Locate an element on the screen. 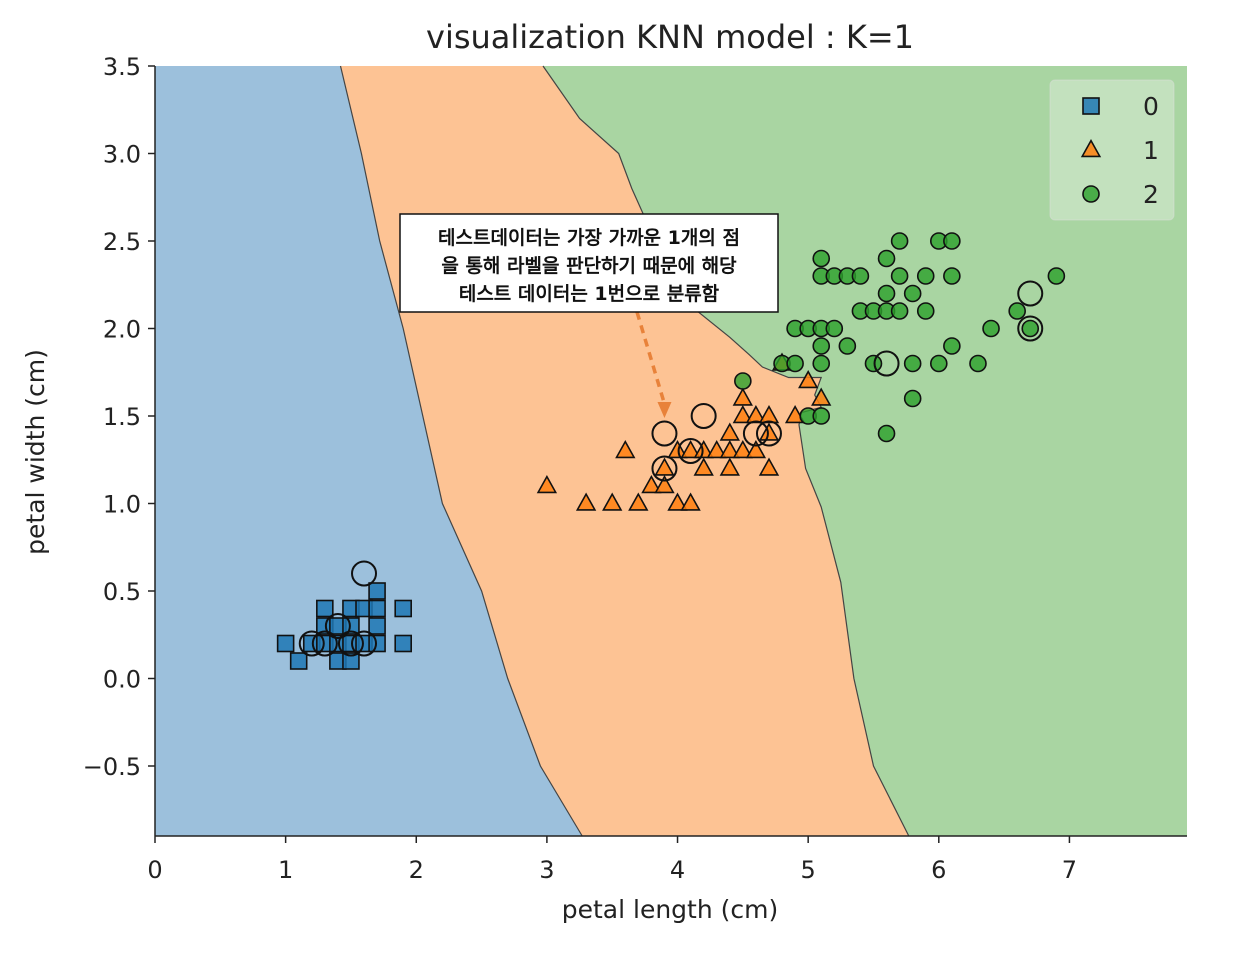 This screenshot has height=954, width=1246. x-axis-label: petal length (cm) is located at coordinates (670, 909).